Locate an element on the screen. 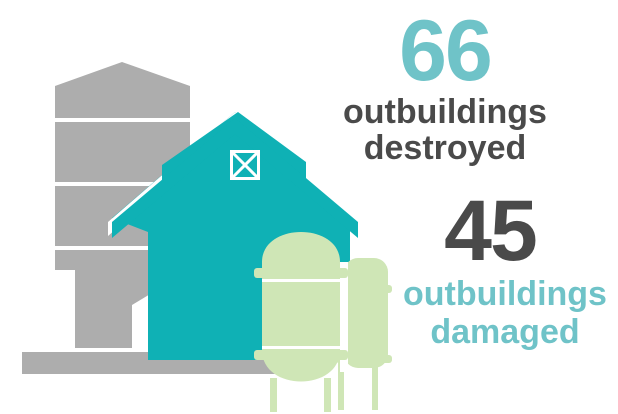 The width and height of the screenshot is (618, 414). destroyed-label-line2: destroyed is located at coordinates (445, 148).